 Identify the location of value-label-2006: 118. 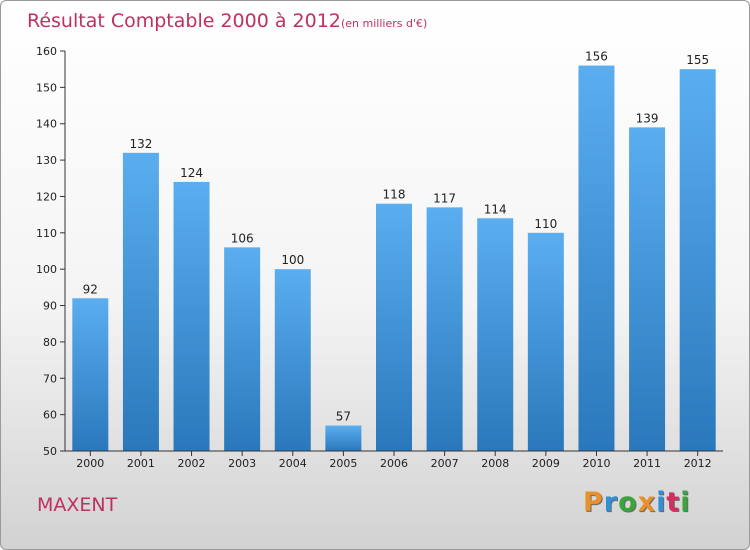
(394, 195).